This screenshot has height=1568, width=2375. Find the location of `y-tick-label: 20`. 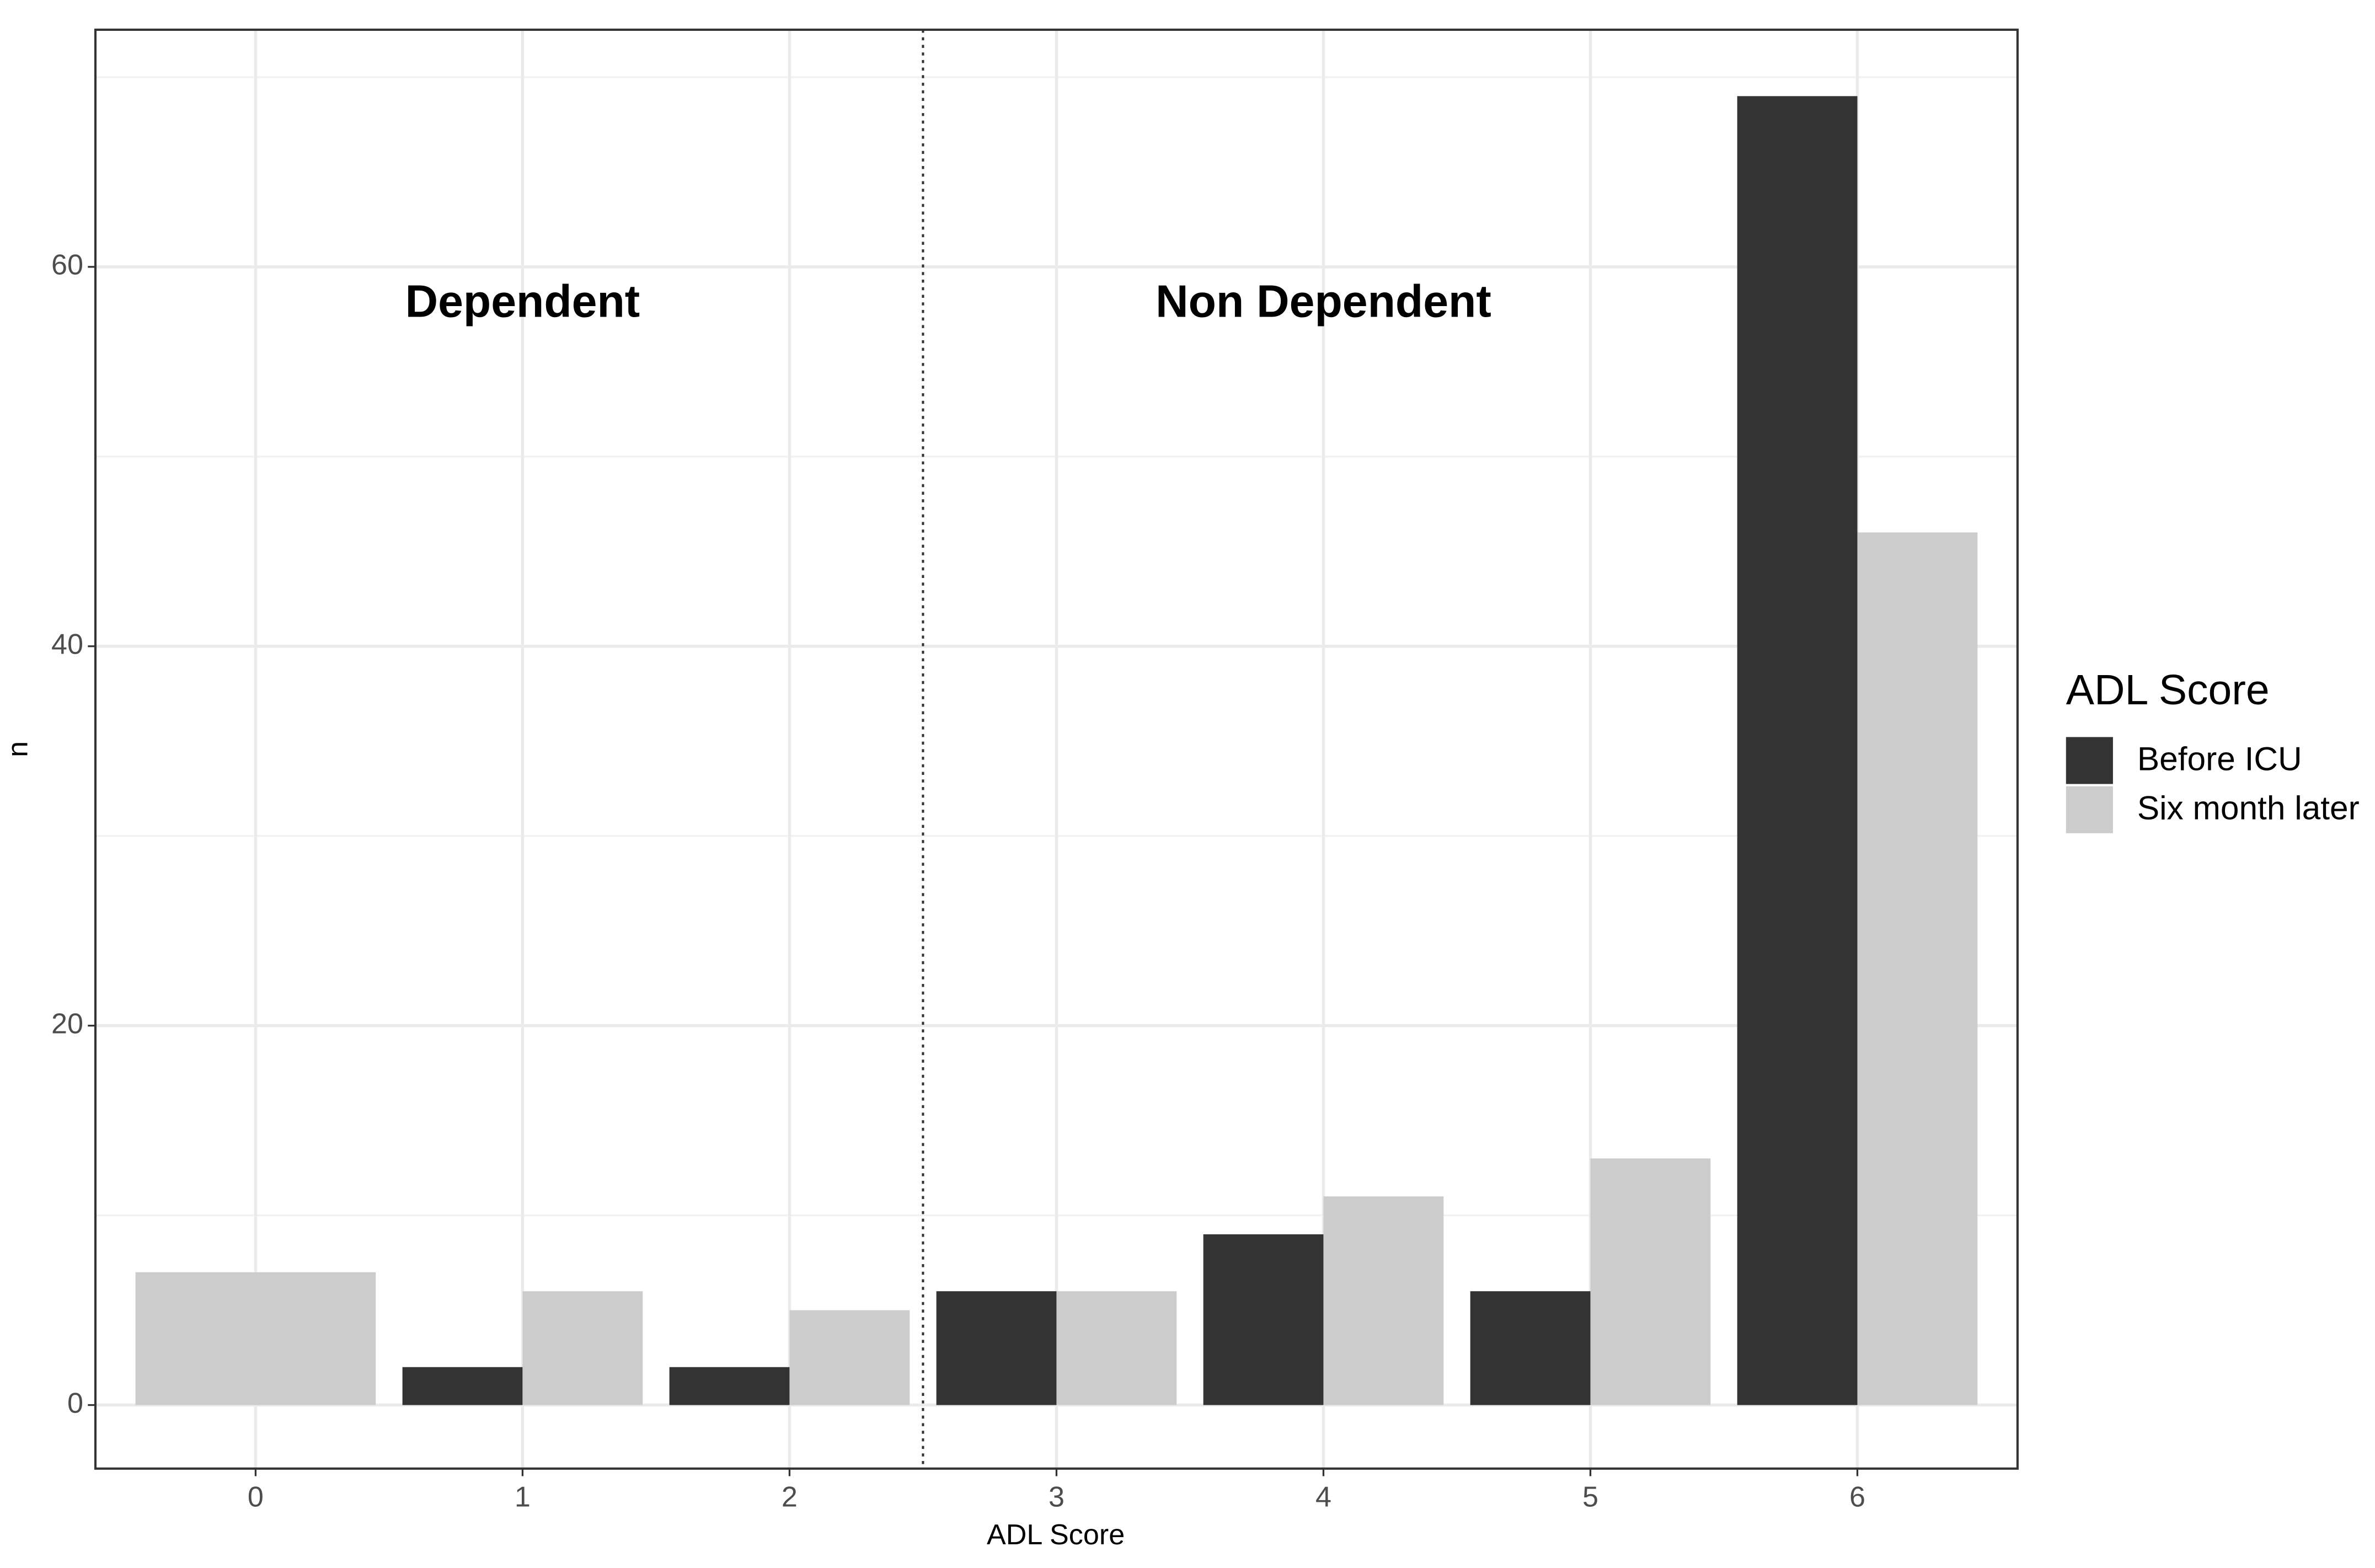

y-tick-label: 20 is located at coordinates (67, 1024).